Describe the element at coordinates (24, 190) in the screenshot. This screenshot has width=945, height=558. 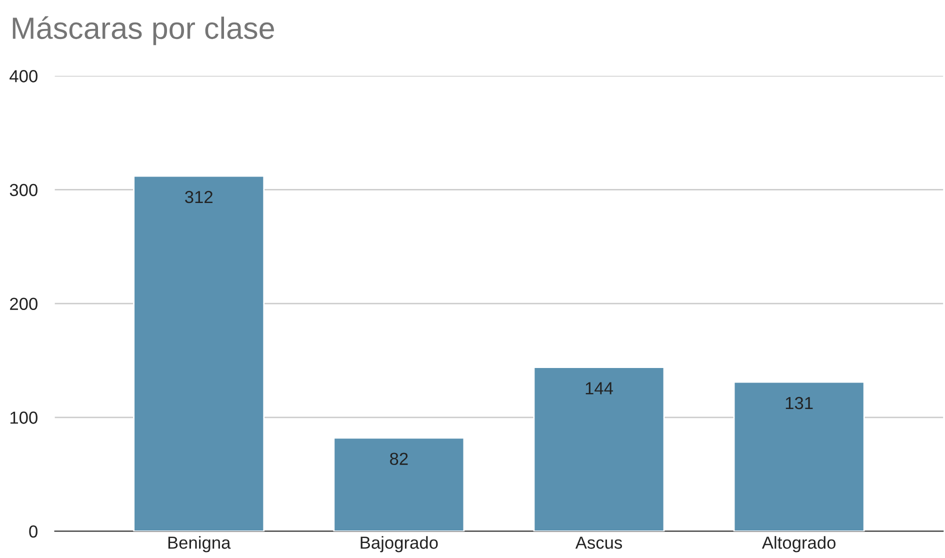
I see `y-tick-label: 300` at that location.